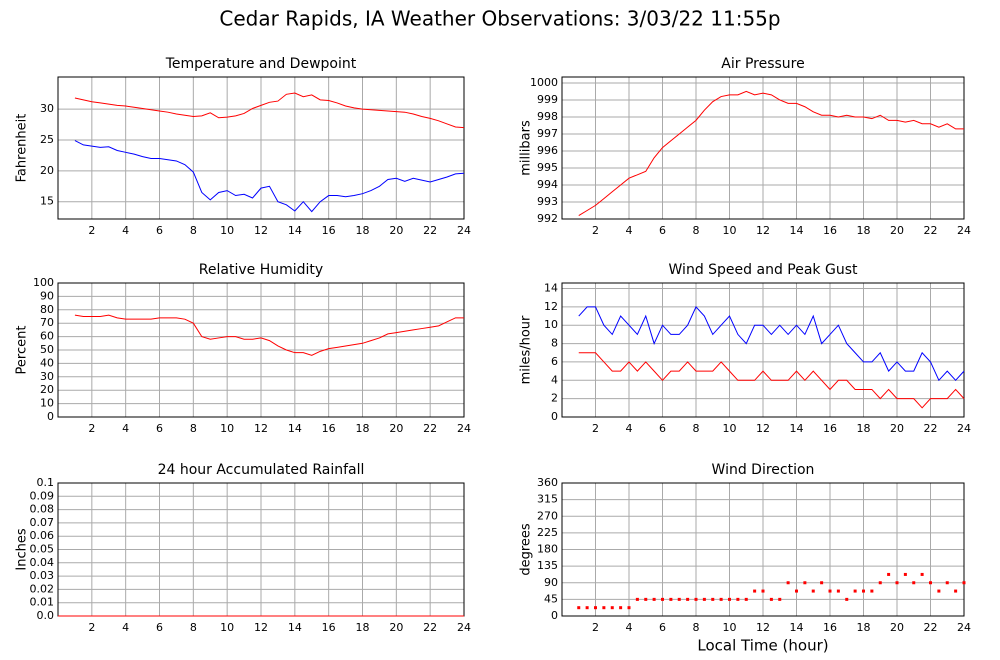 This screenshot has width=1000, height=660. I want to click on y-tick-label: 0.02, so click(42, 588).